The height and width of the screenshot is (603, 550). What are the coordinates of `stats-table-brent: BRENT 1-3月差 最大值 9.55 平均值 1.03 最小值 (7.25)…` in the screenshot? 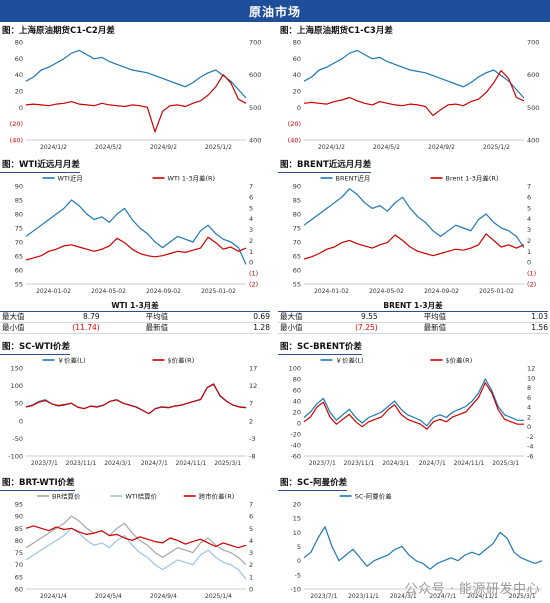 It's located at (413, 317).